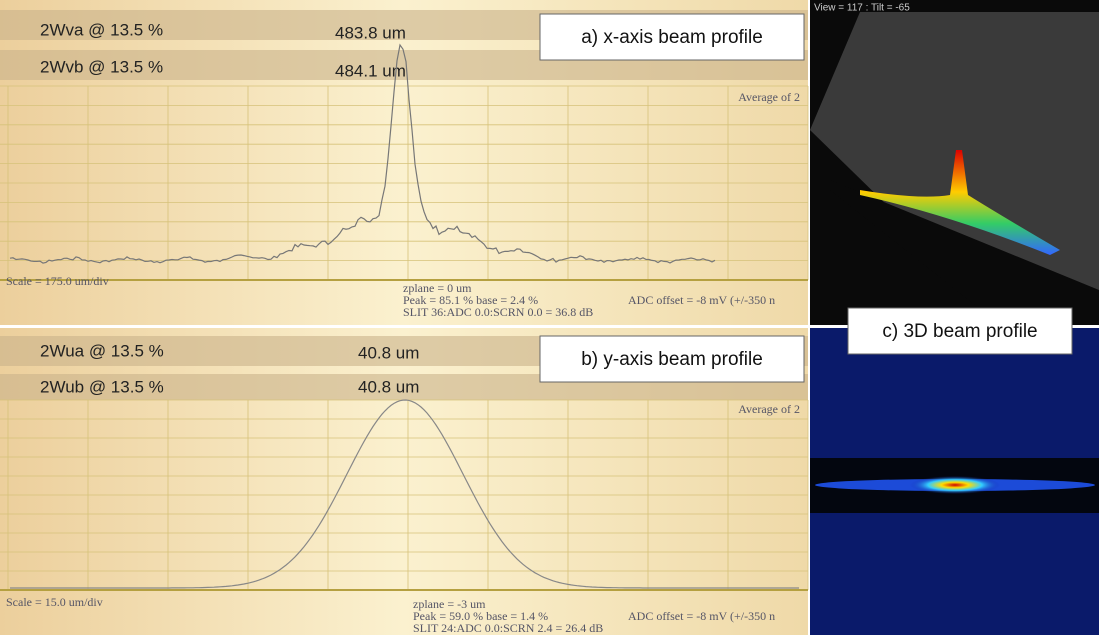 The height and width of the screenshot is (640, 1099). What do you see at coordinates (101, 29) in the screenshot?
I see `readout-label: 2Wva @ 13.5 %` at bounding box center [101, 29].